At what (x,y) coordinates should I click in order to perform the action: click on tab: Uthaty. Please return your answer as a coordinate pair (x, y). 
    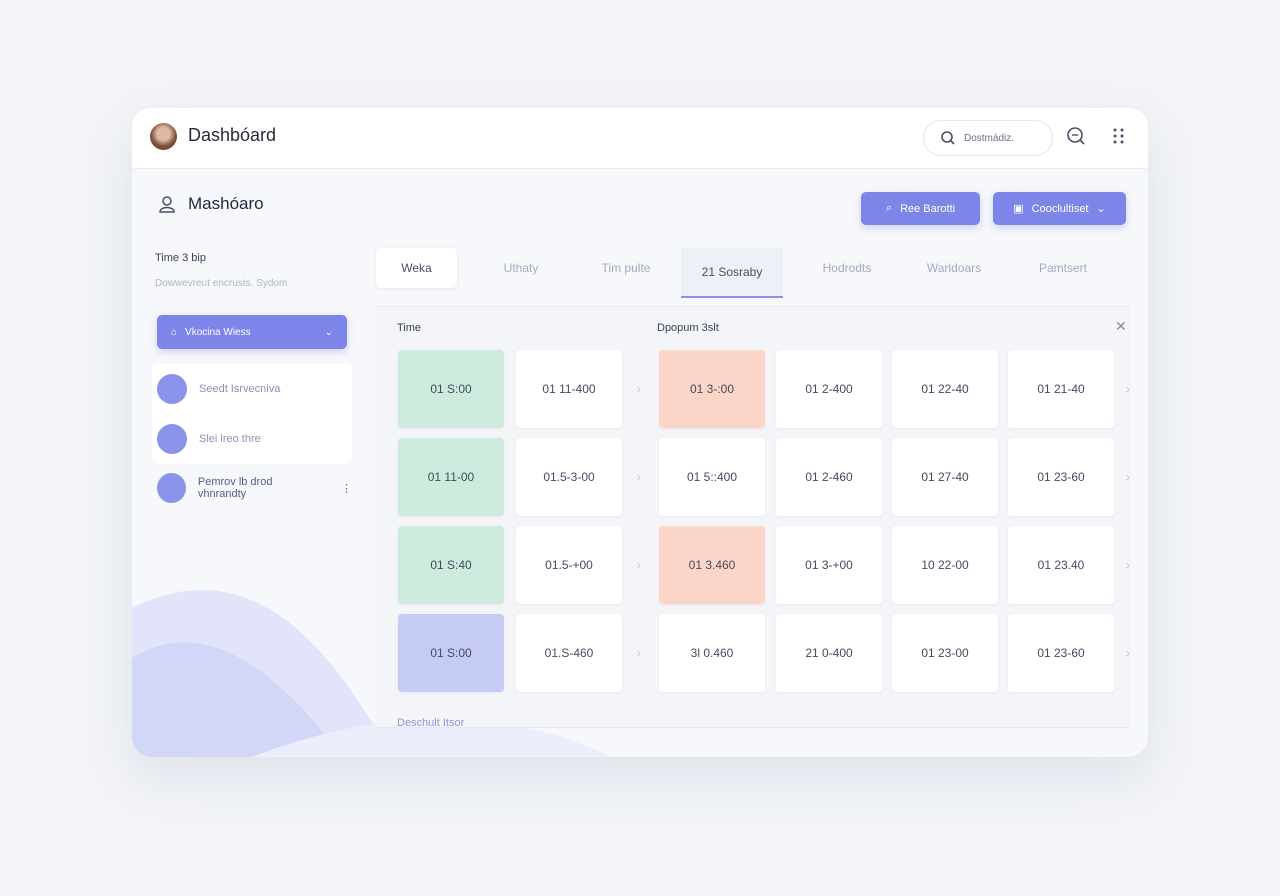
    Looking at the image, I should click on (521, 268).